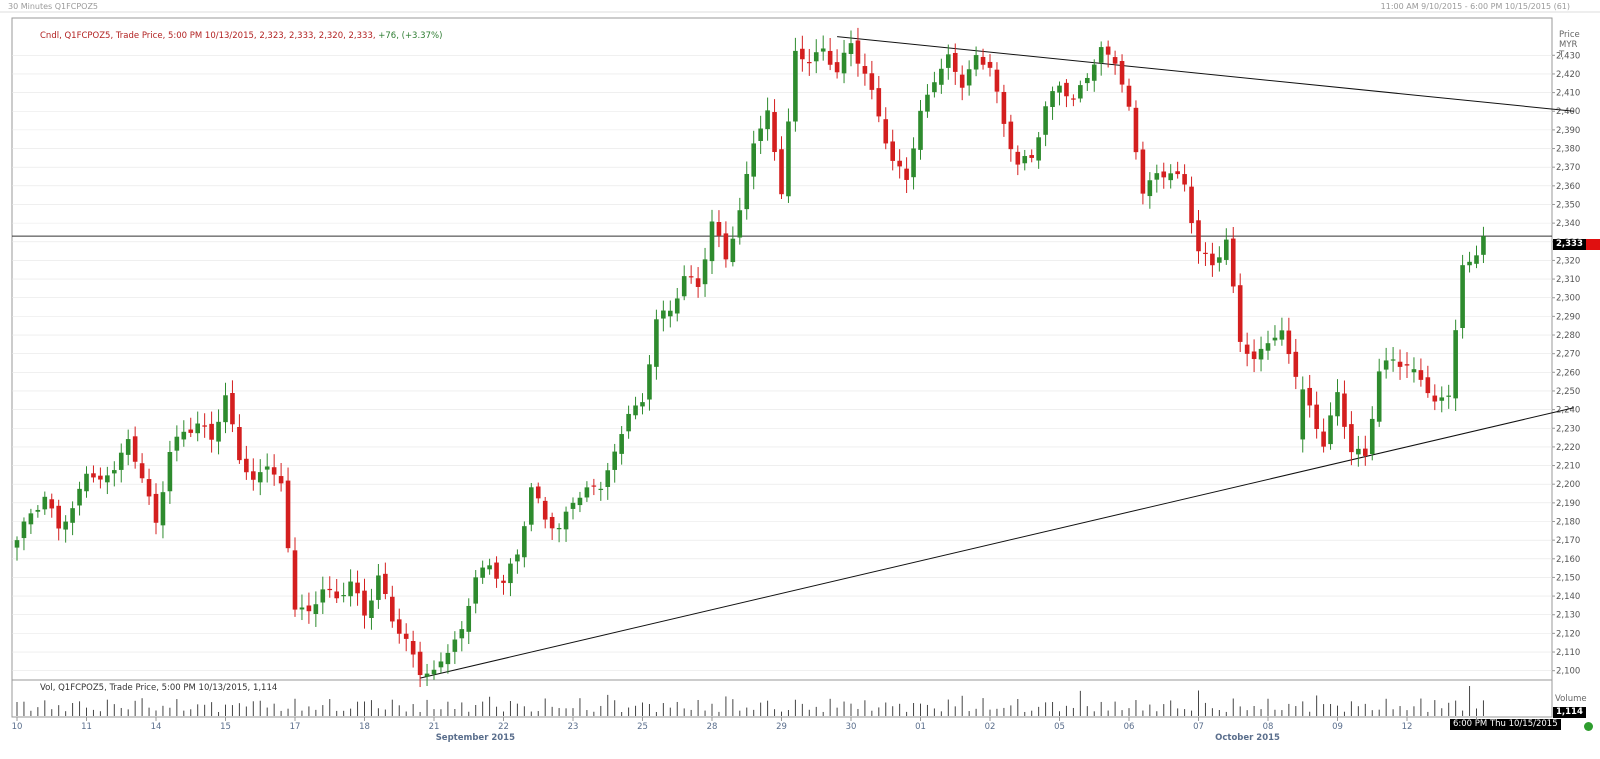  Describe the element at coordinates (1568, 522) in the screenshot. I see `price-tick-label: 2,180` at that location.